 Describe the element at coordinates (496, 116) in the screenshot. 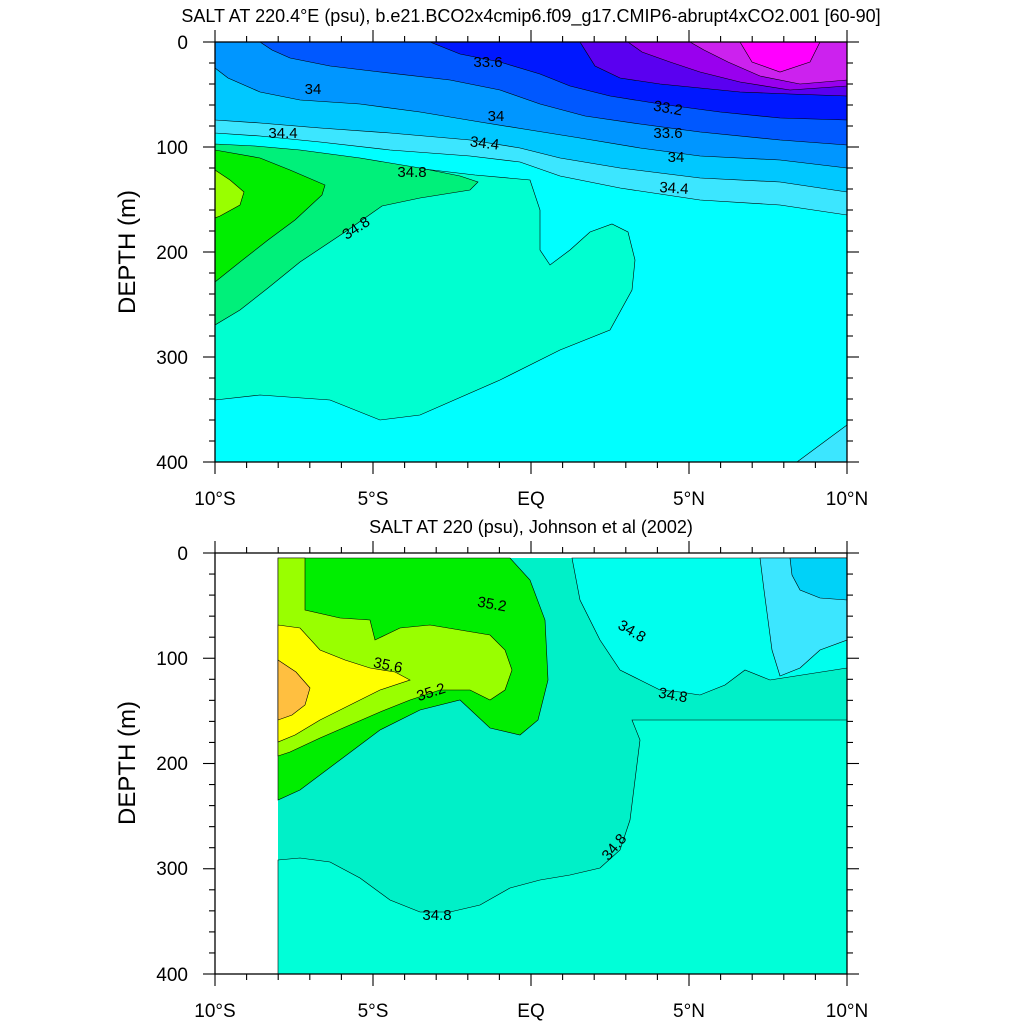

I see `top-clabel-3: 34` at that location.